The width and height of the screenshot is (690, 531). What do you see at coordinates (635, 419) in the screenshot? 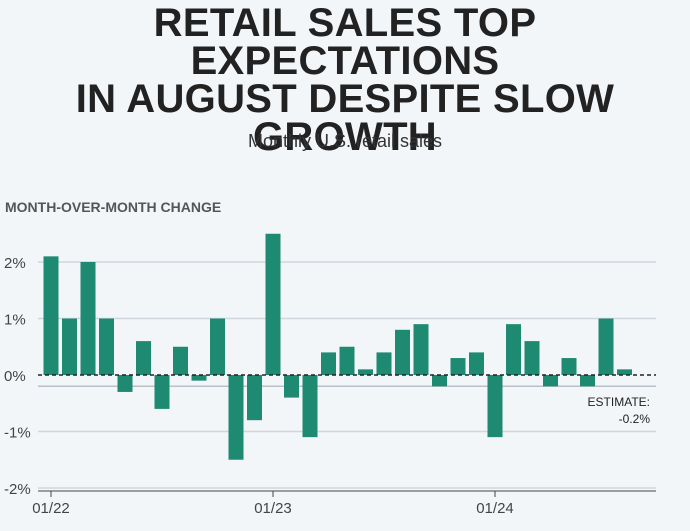
I see `estimate-annotation-value: -0.2%` at bounding box center [635, 419].